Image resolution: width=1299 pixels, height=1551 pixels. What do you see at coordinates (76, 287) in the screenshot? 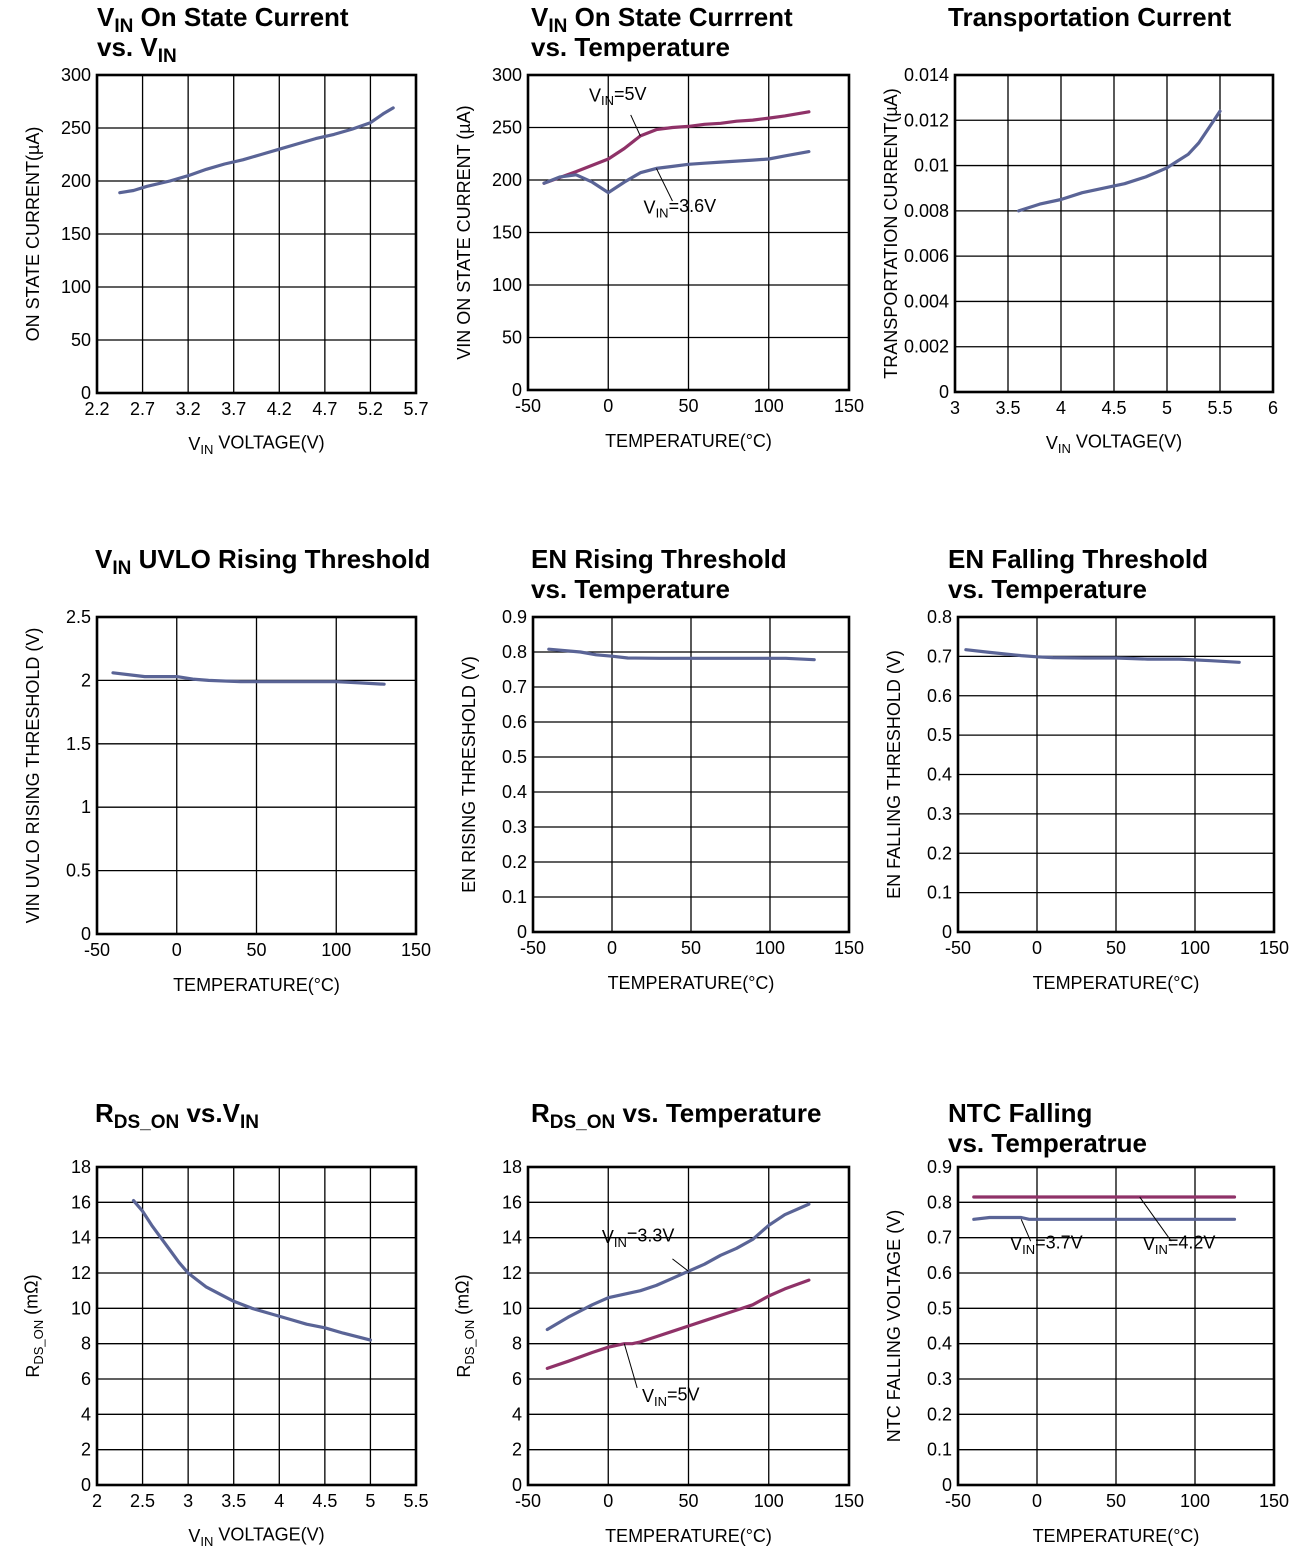
I see `y-tick-label: 100` at bounding box center [76, 287].